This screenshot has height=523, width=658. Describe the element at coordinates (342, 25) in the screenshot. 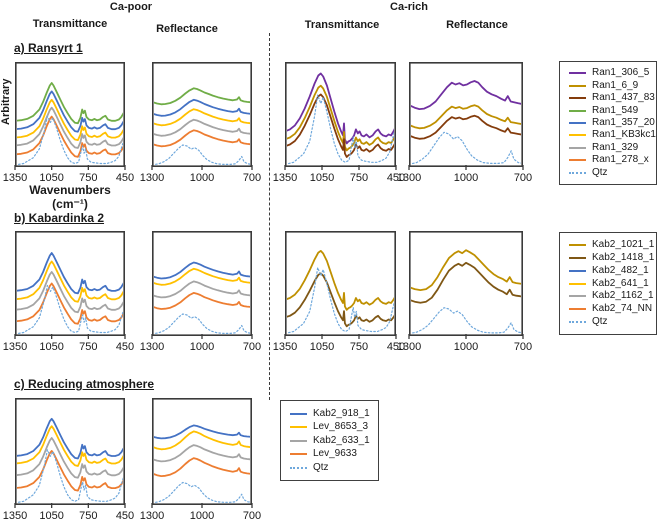

I see `column-header-carich-transmittance: Transmittance` at that location.